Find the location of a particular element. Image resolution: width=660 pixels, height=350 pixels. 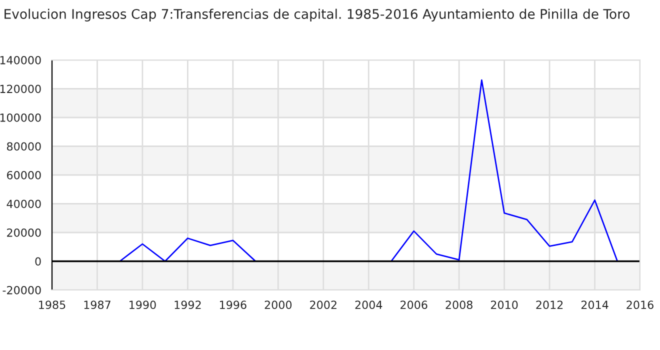

x-tick-label: 1992 is located at coordinates (187, 305).